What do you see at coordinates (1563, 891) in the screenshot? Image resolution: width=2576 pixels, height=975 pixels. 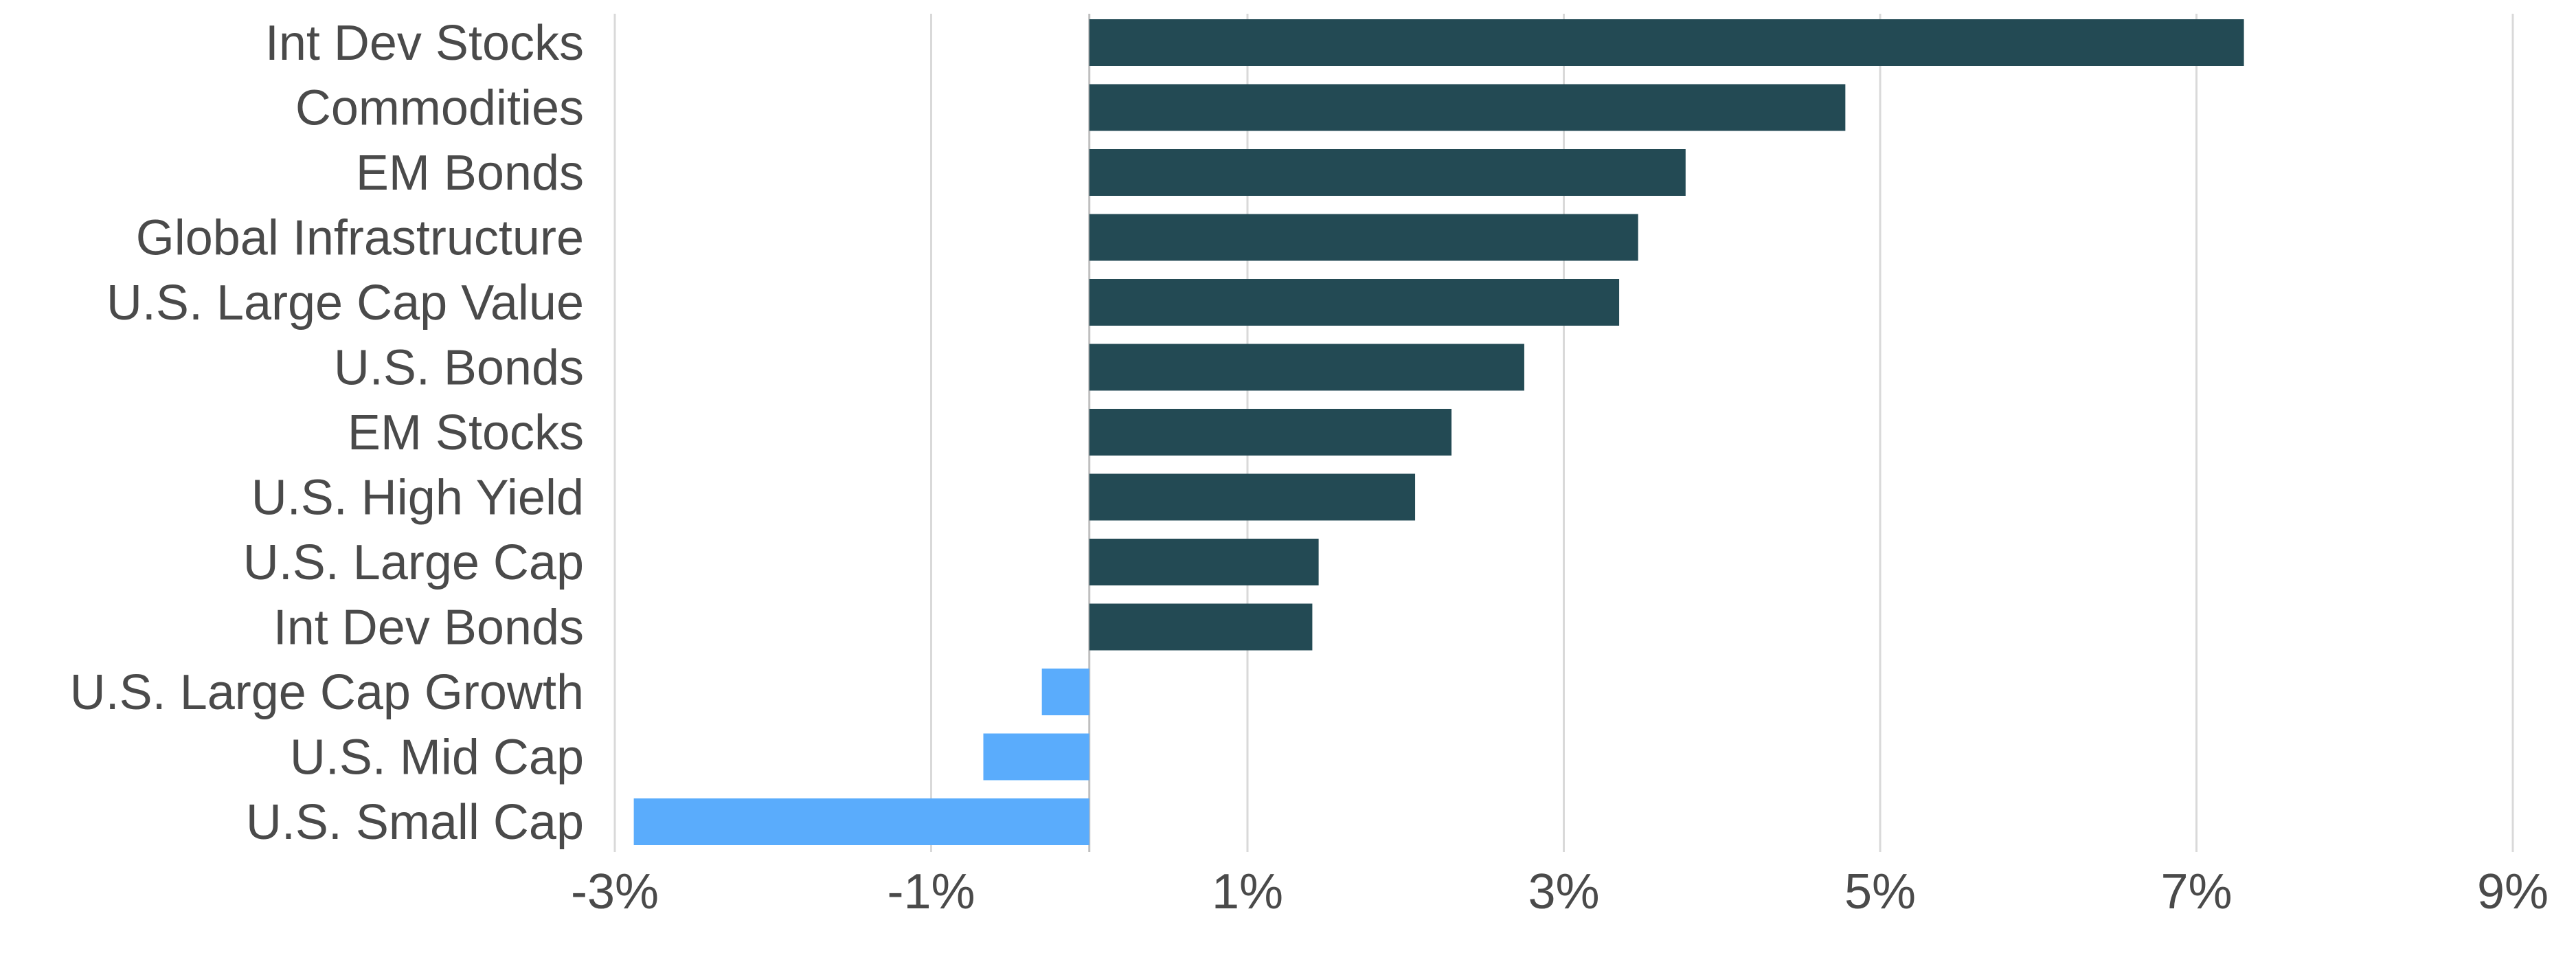 I see `x-tick-label: 3%` at bounding box center [1563, 891].